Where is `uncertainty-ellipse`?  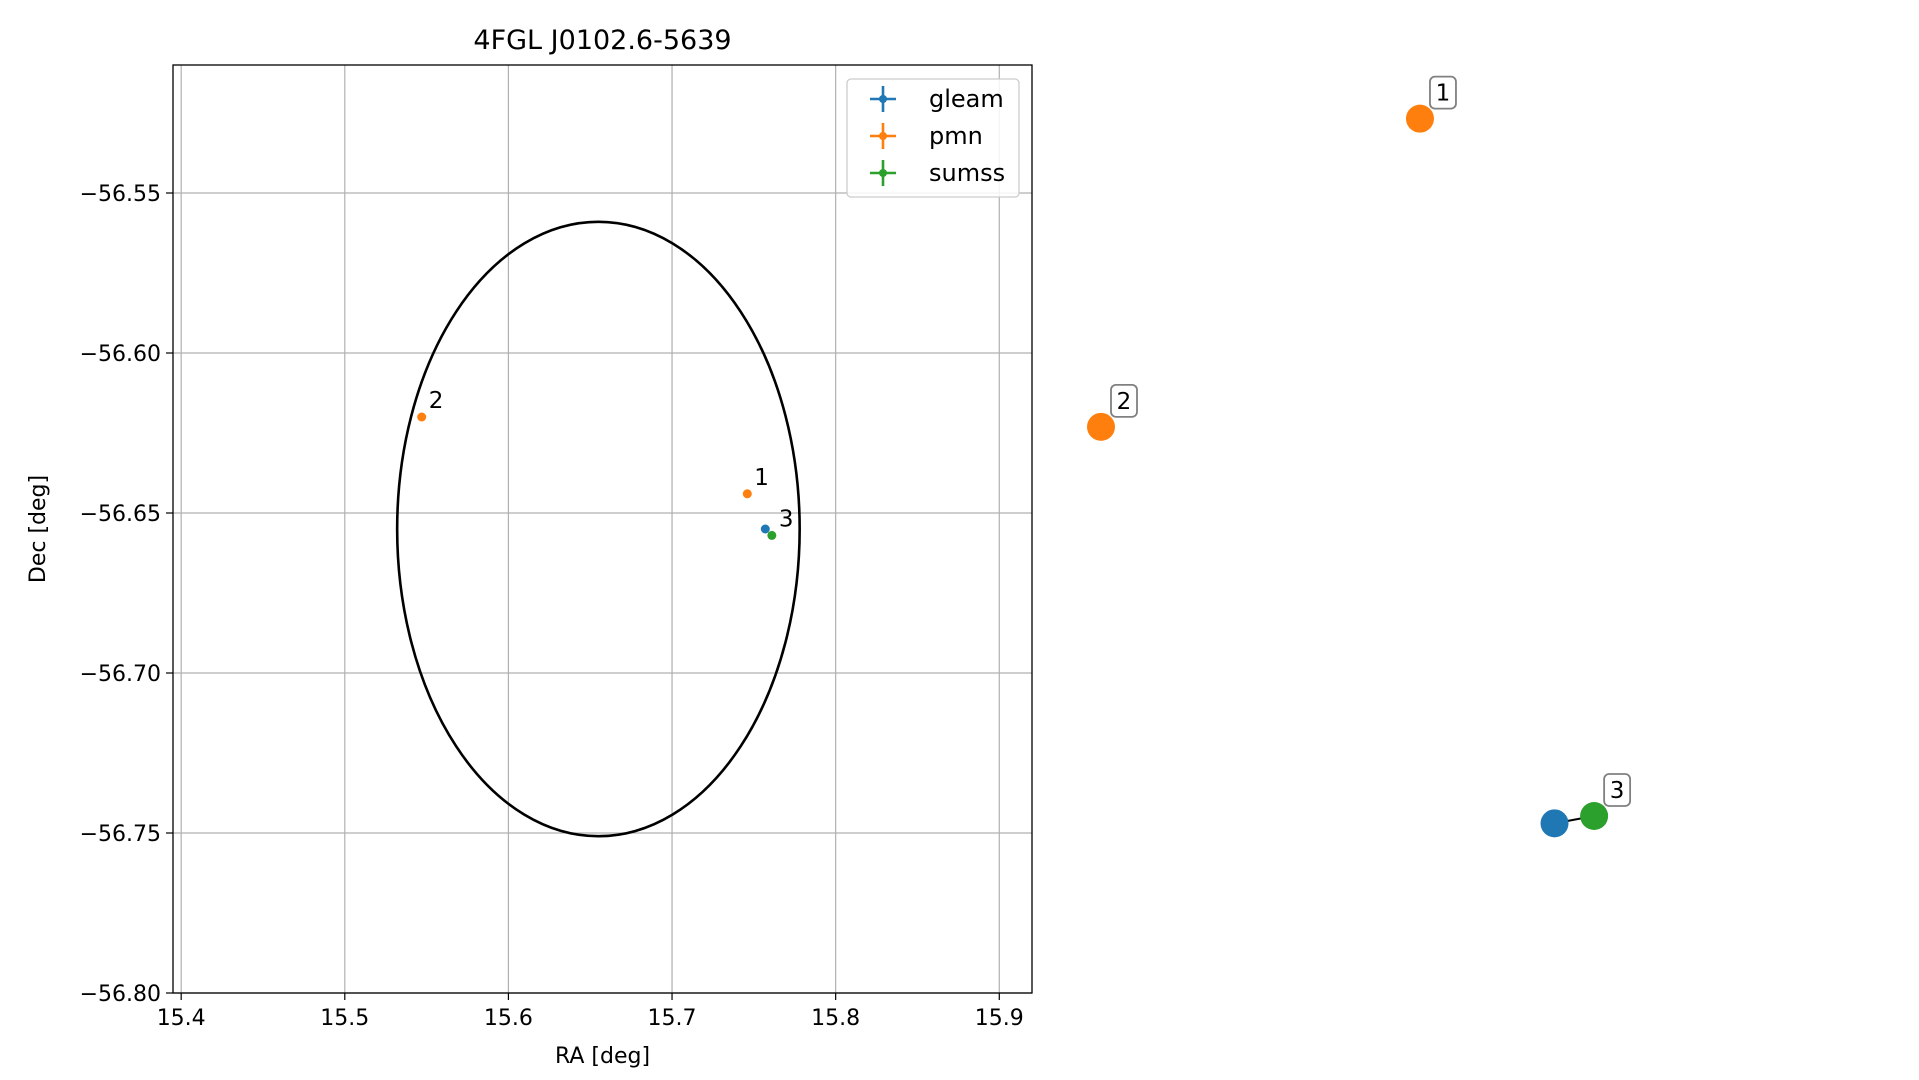 uncertainty-ellipse is located at coordinates (598, 529).